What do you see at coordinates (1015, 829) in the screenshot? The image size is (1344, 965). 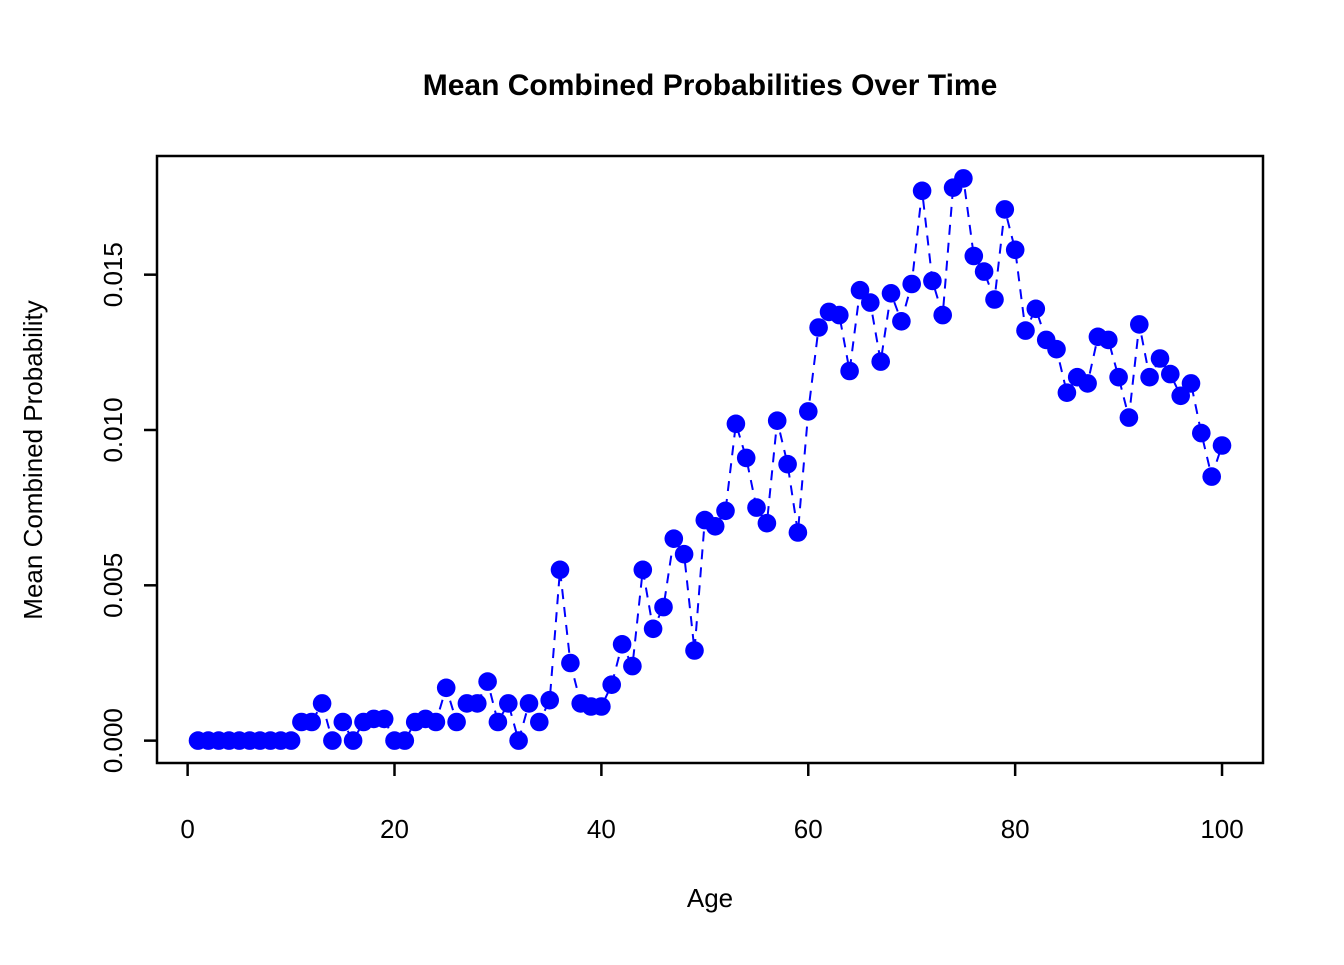 I see `x-tick-label: 80` at bounding box center [1015, 829].